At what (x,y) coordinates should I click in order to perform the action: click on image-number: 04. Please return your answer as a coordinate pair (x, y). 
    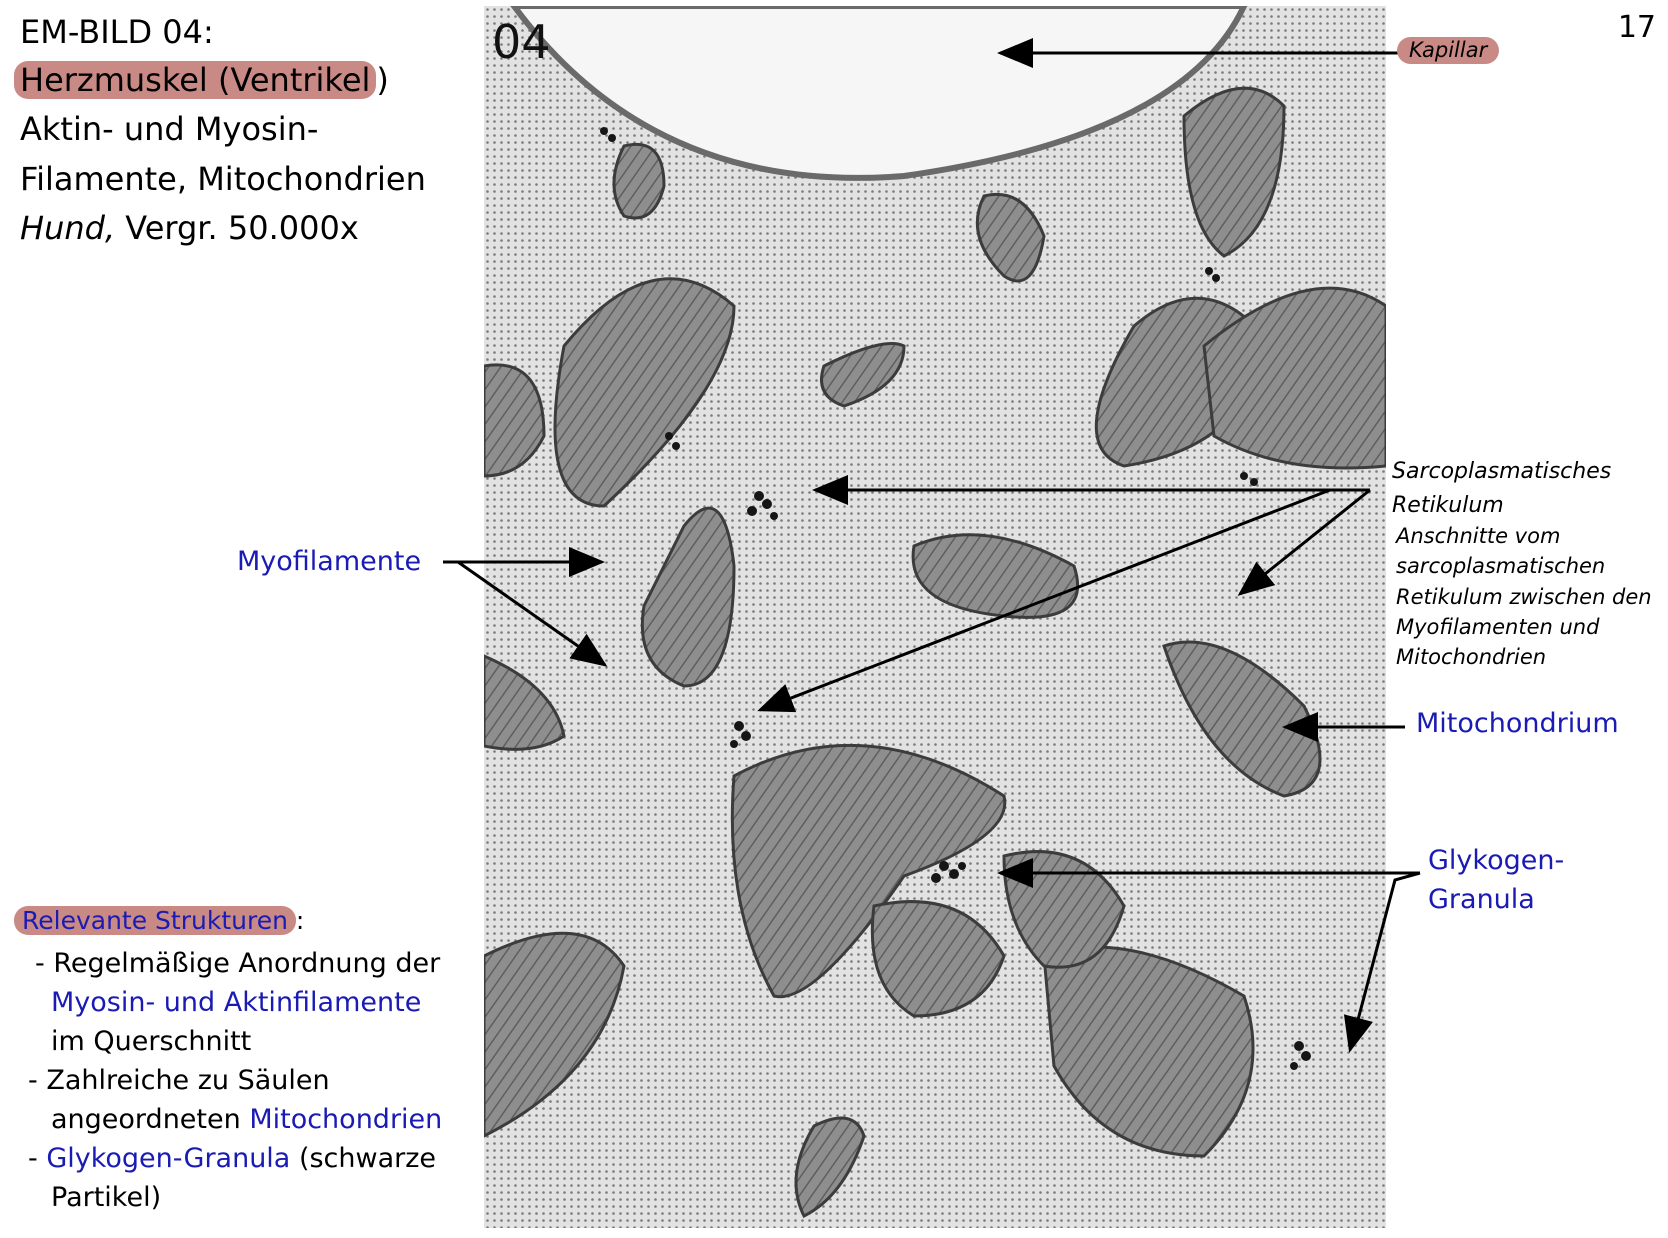
    Looking at the image, I should click on (521, 42).